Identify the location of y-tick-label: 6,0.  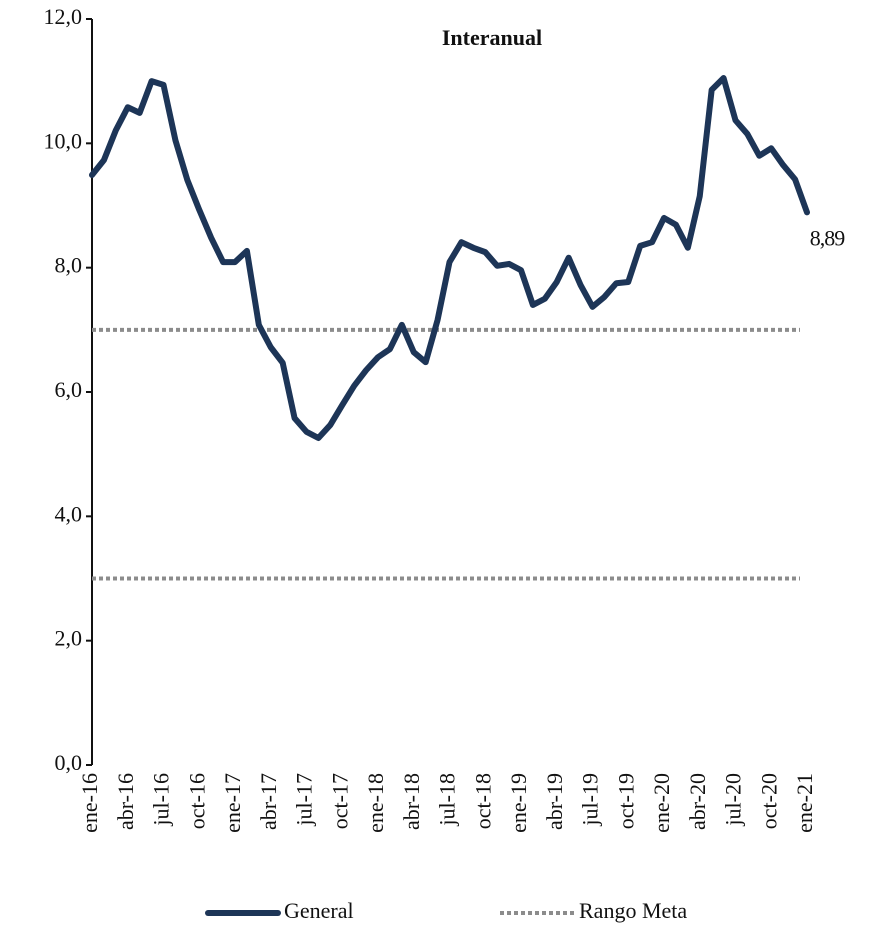
(69, 389).